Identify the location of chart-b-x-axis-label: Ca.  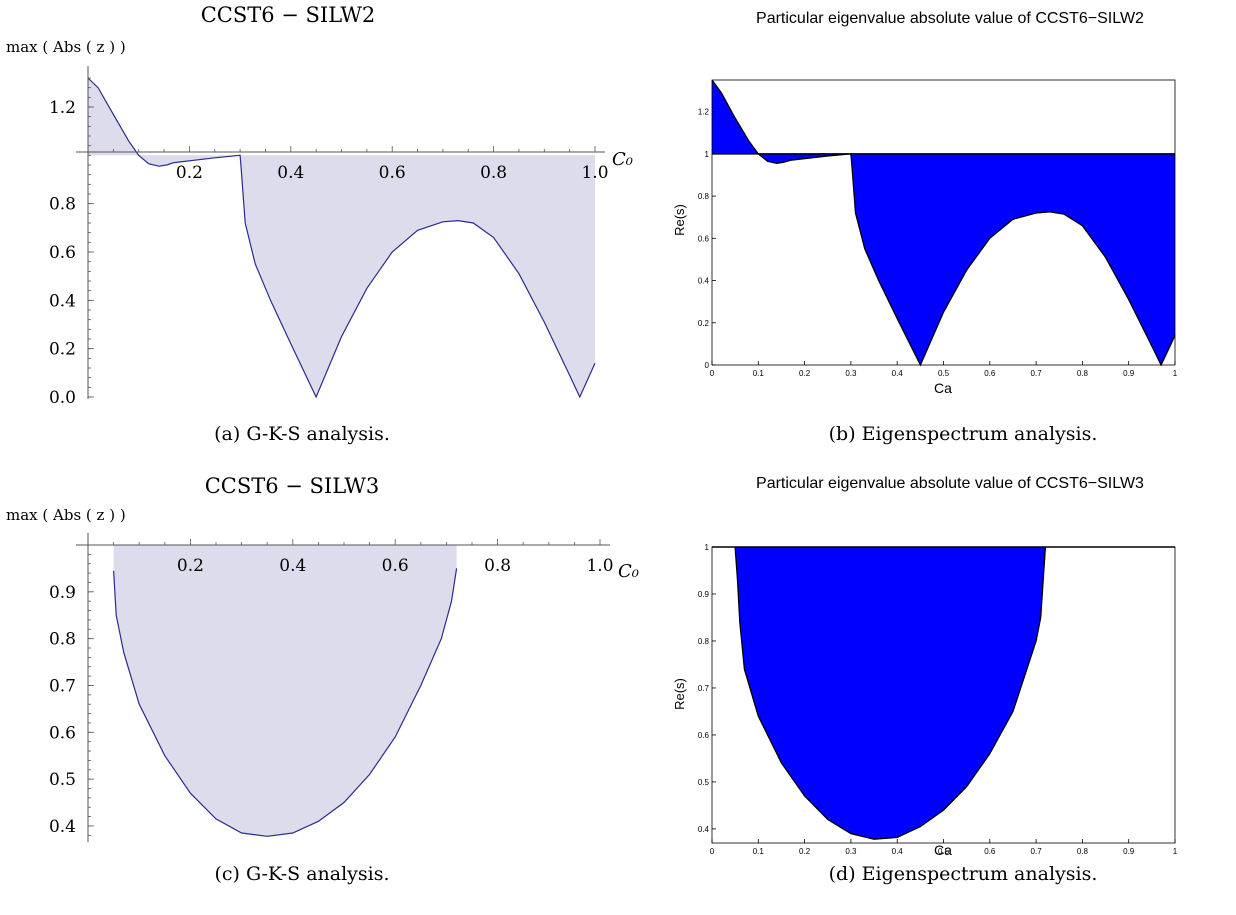
(943, 388).